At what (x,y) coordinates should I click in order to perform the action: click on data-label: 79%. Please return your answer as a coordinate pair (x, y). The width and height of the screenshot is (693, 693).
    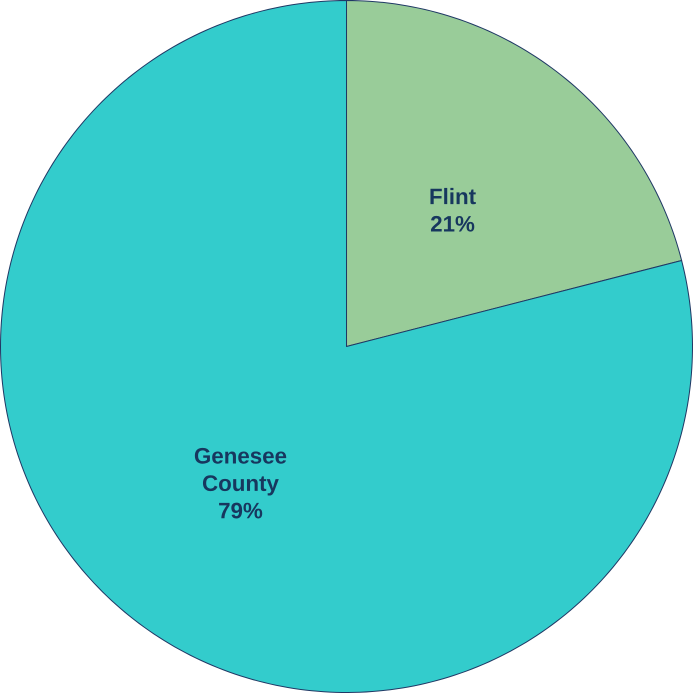
    Looking at the image, I should click on (240, 510).